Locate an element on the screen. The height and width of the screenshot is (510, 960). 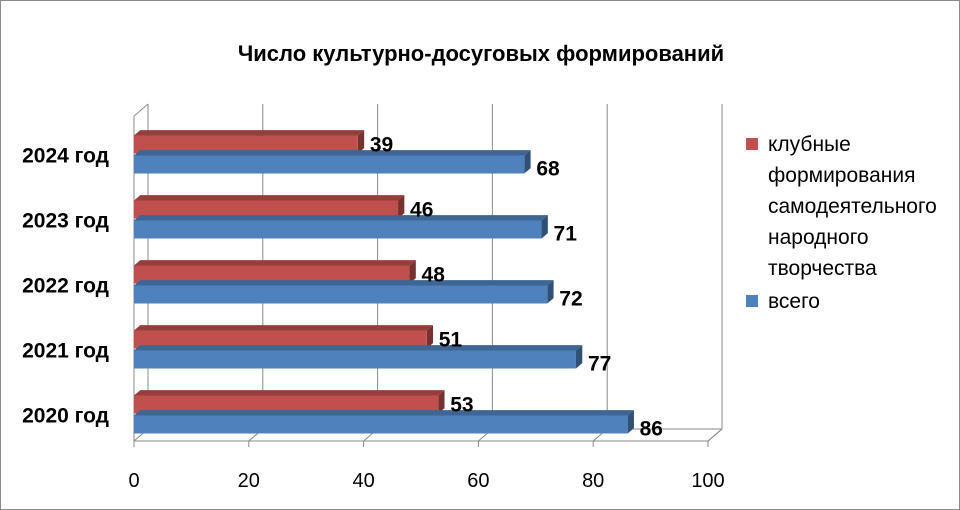
category-labels: 2024 год 2023 год 2022 год 2021 год 2020 год is located at coordinates (65, 286).